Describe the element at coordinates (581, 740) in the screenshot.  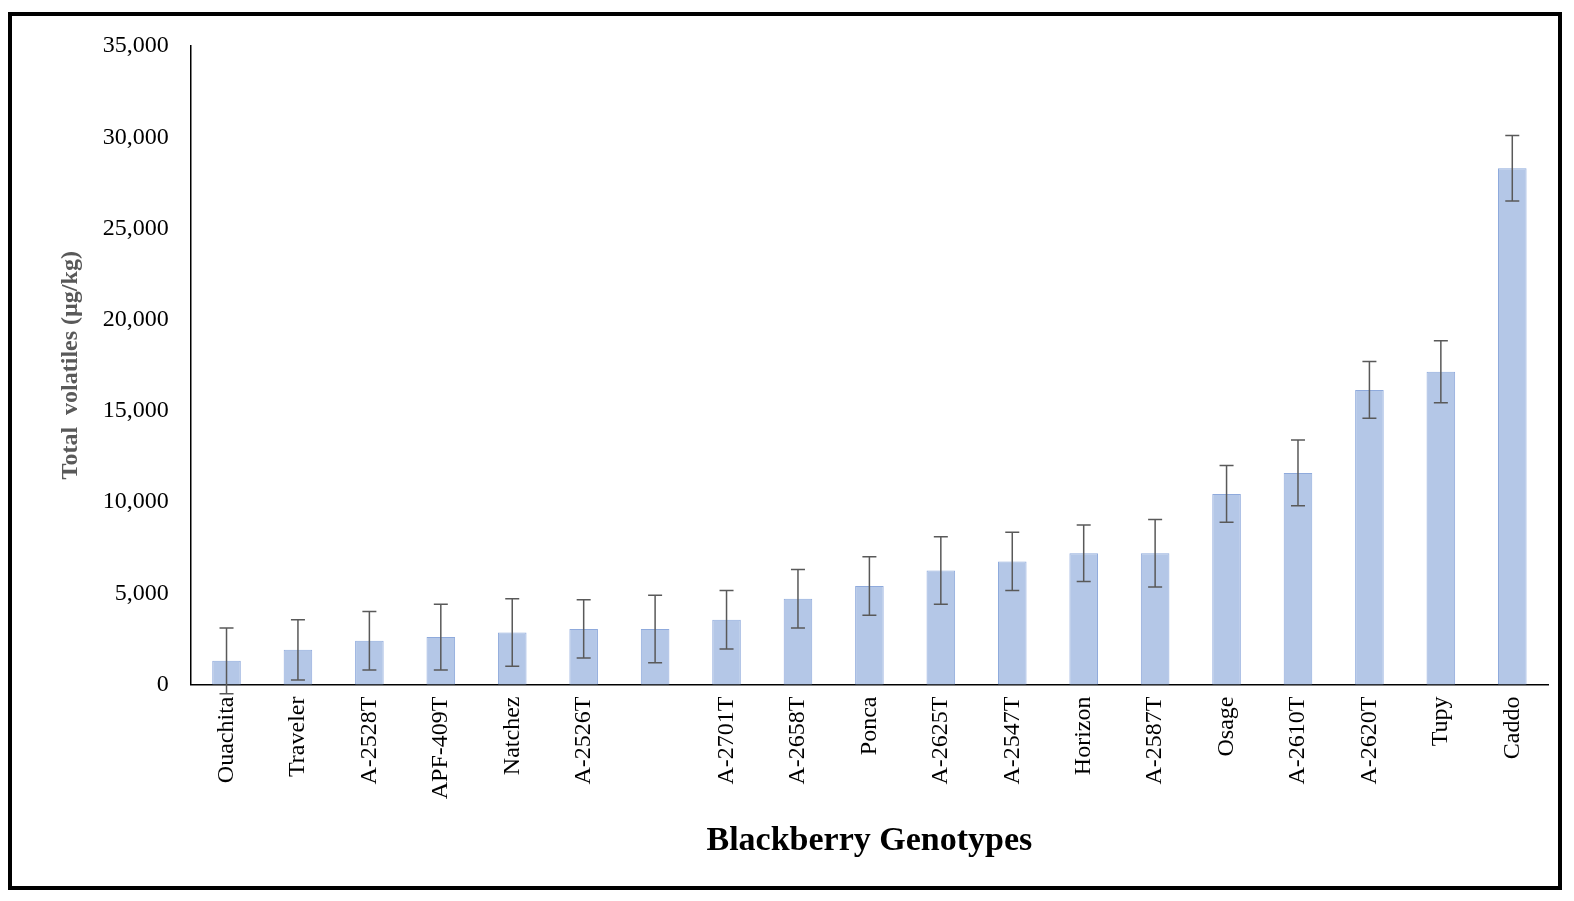
I see `x-tick-label: A-2526T` at that location.